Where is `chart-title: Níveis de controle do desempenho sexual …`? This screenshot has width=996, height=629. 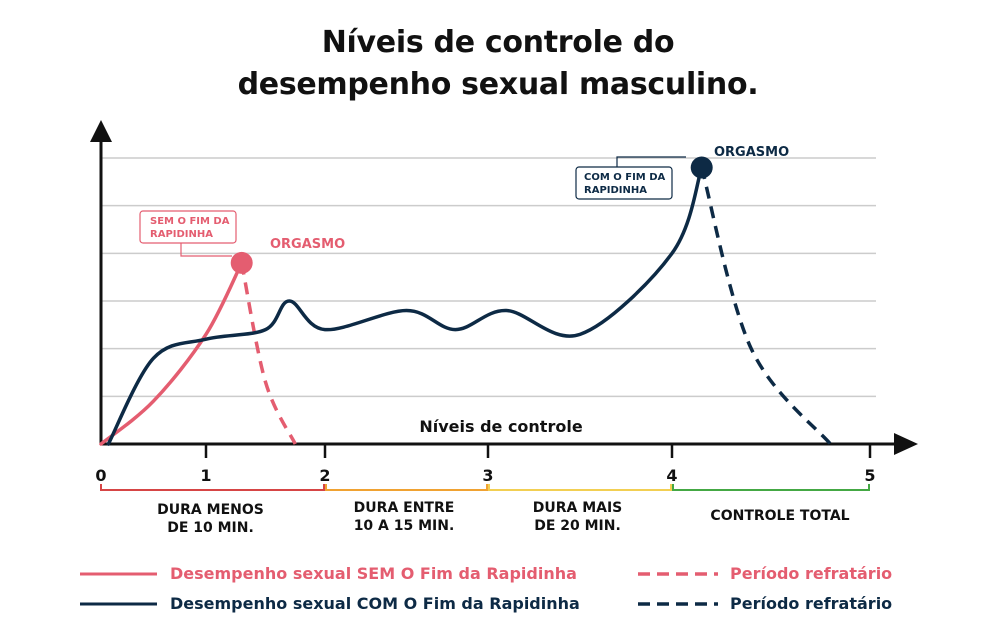 chart-title: Níveis de controle do desempenho sexual … is located at coordinates (498, 64).